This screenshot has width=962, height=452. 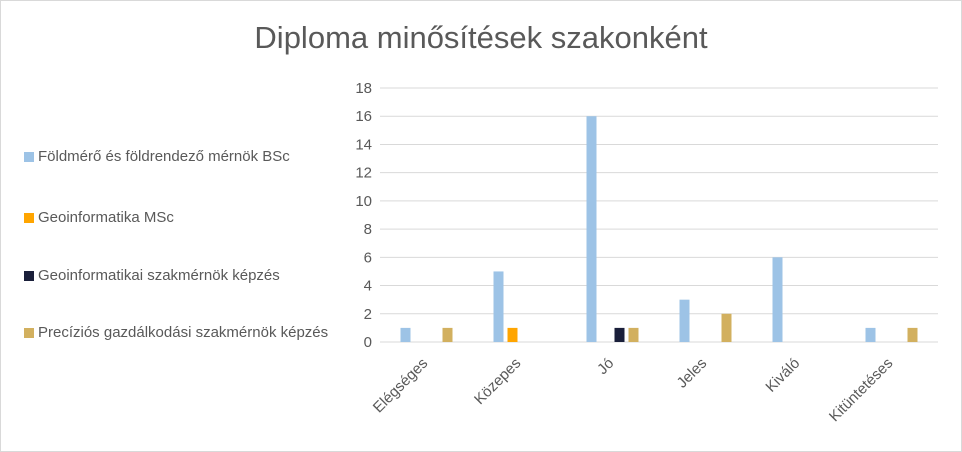 I want to click on bar-2-közepes, so click(x=512, y=334).